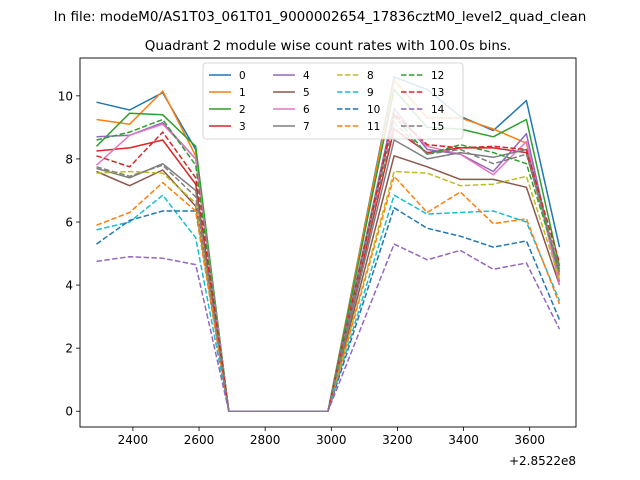 This screenshot has width=640, height=480. What do you see at coordinates (69, 412) in the screenshot?
I see `y-tick-label: 0` at bounding box center [69, 412].